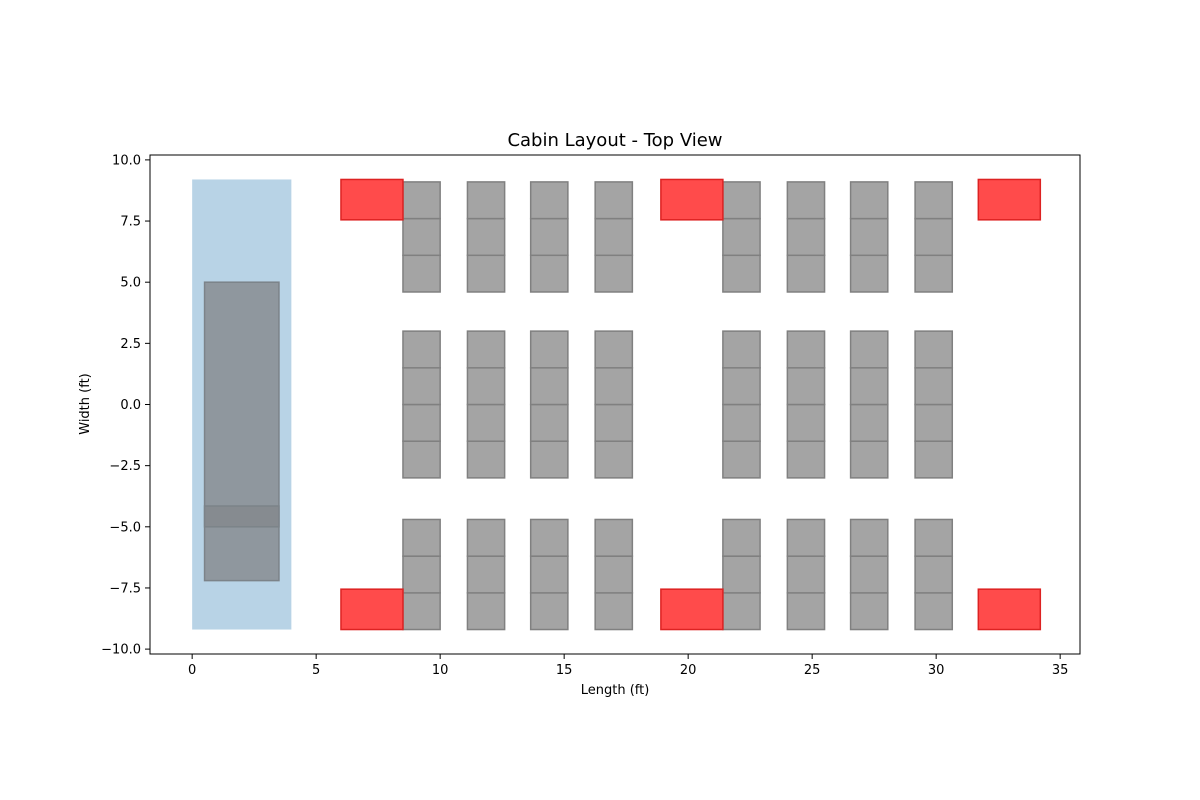 The height and width of the screenshot is (800, 1200). What do you see at coordinates (440, 670) in the screenshot?
I see `x-tick-label: 10` at bounding box center [440, 670].